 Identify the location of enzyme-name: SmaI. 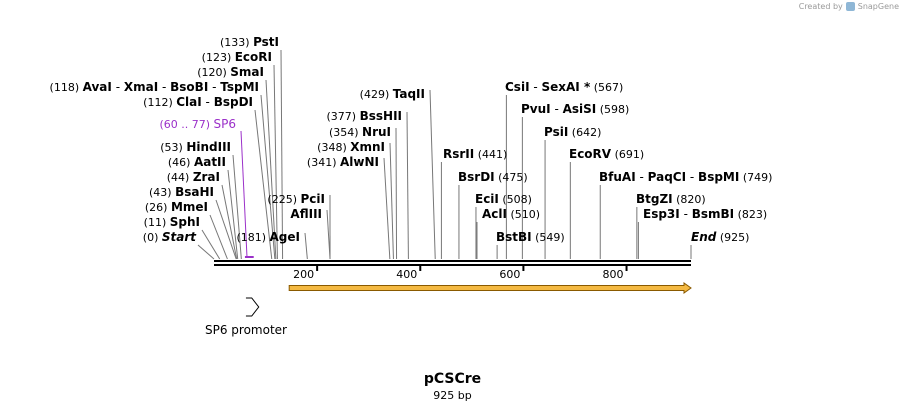
(247, 72).